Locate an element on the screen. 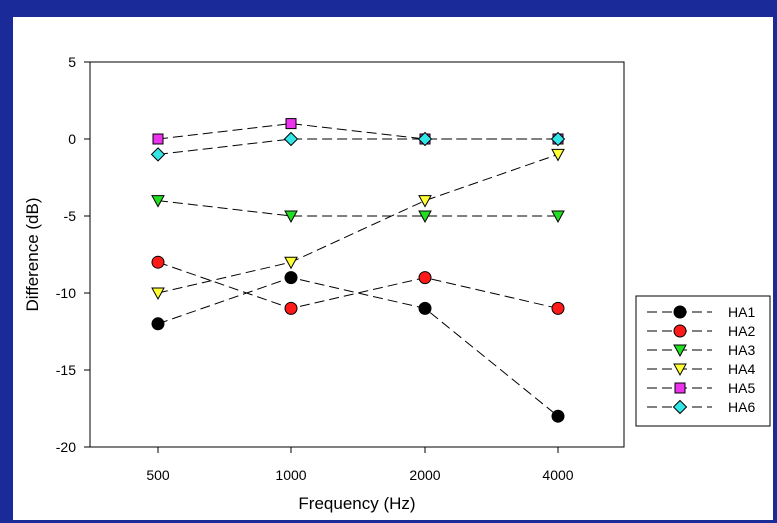 The width and height of the screenshot is (777, 523). series-ha6 is located at coordinates (358, 146).